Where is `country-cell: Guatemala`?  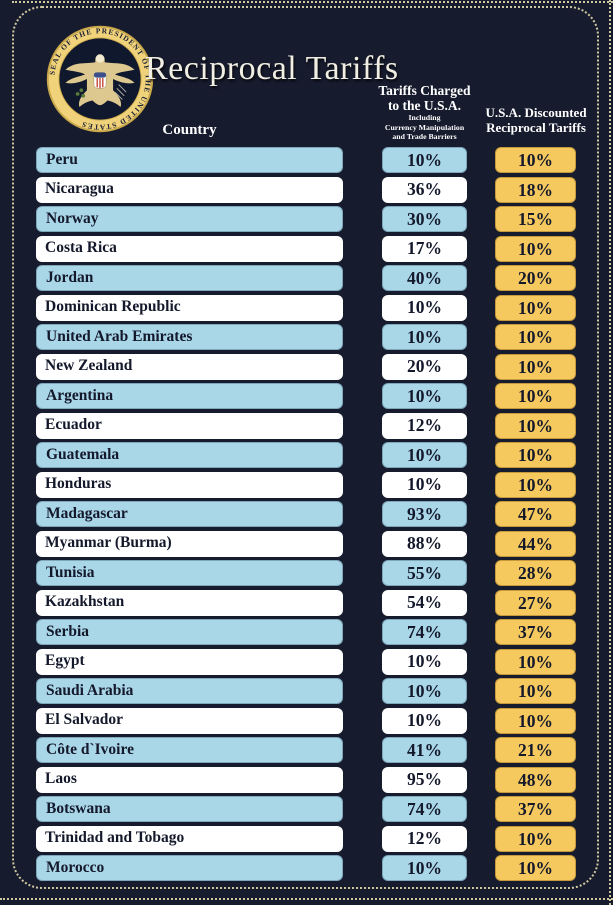
country-cell: Guatemala is located at coordinates (189, 455).